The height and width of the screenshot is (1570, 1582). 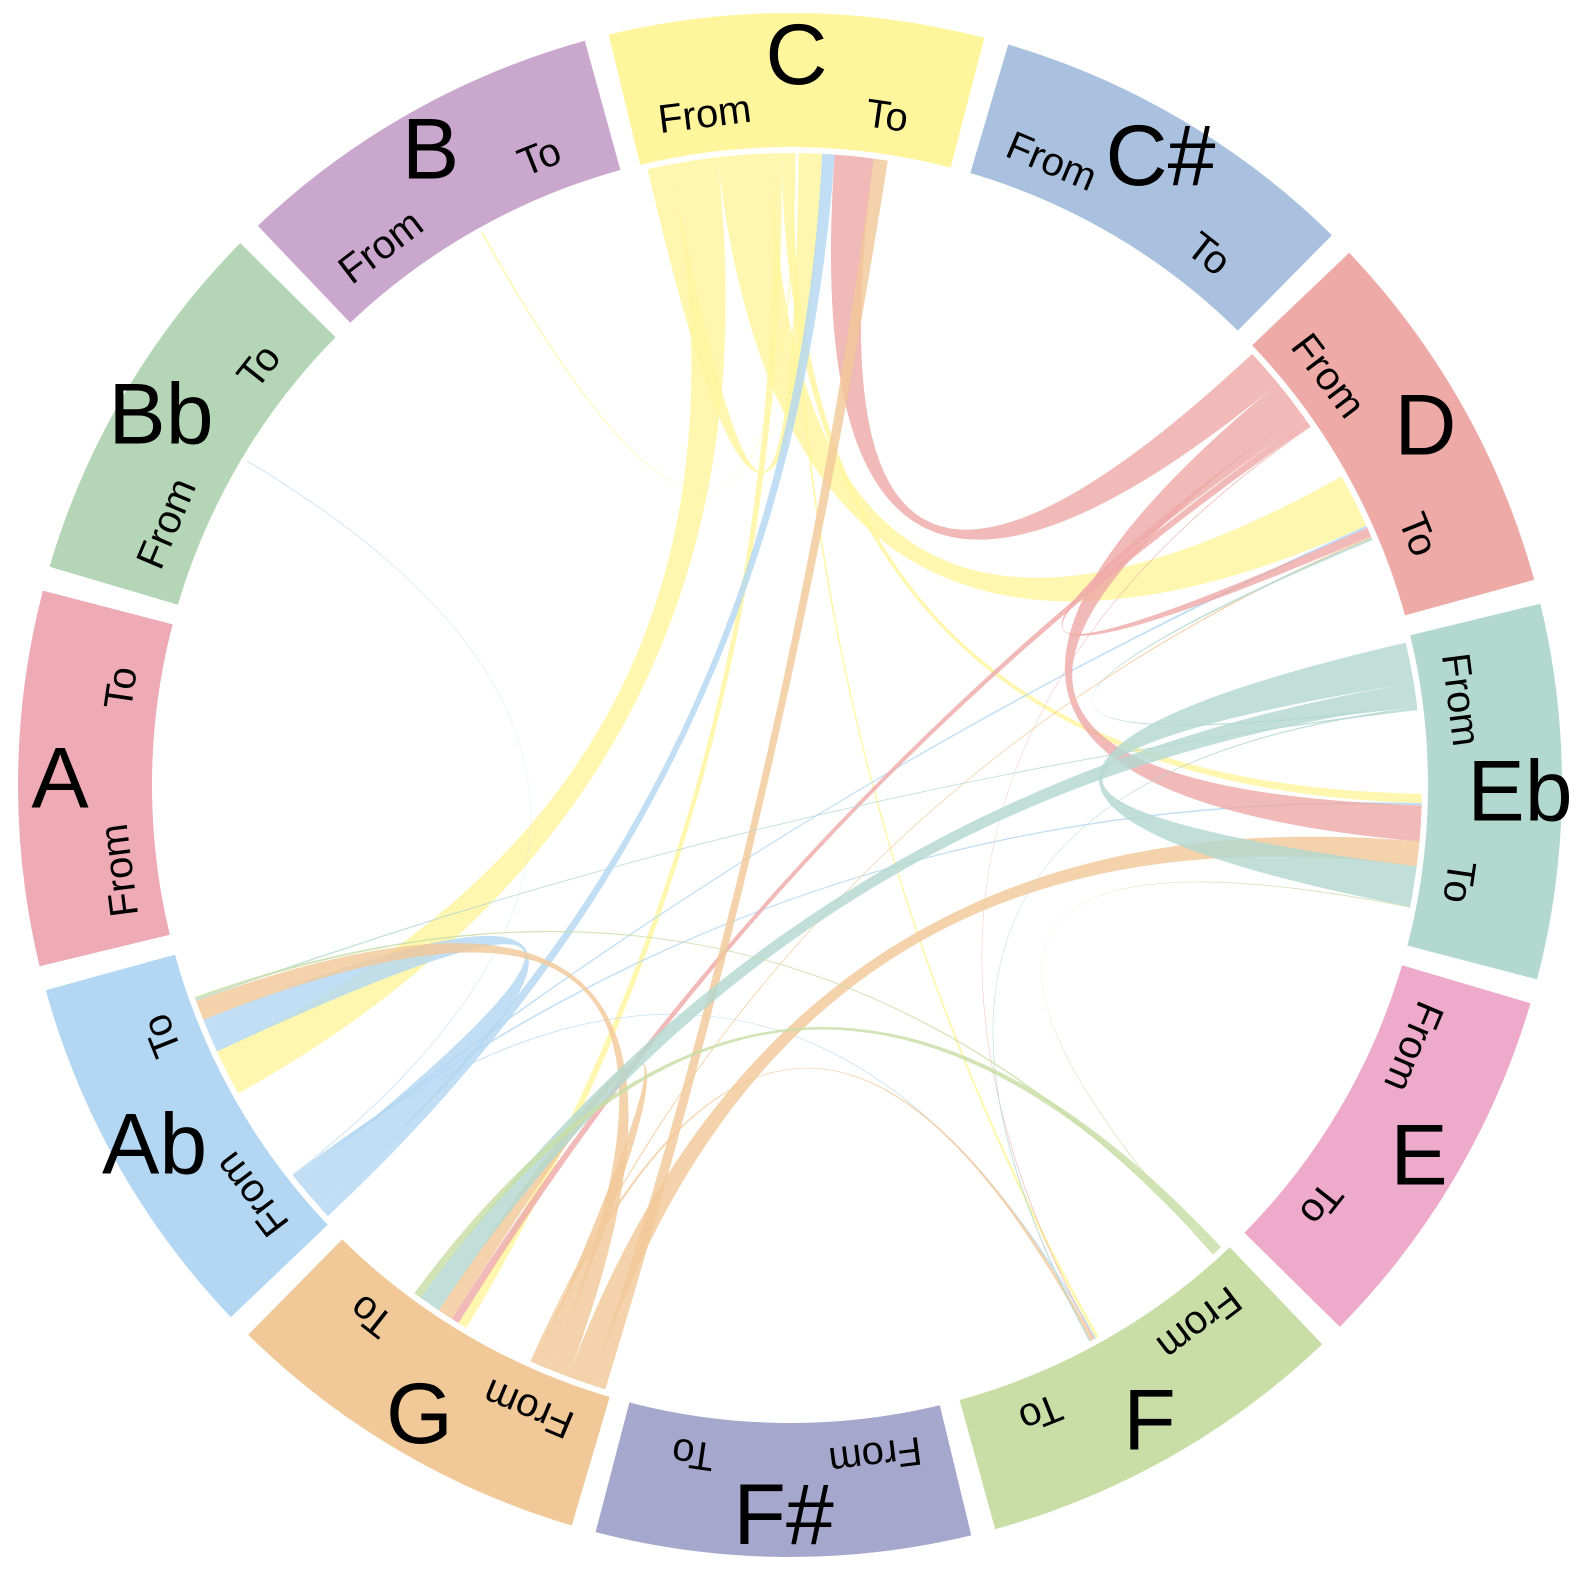 What do you see at coordinates (1519, 791) in the screenshot?
I see `segment-label-eb: Eb` at bounding box center [1519, 791].